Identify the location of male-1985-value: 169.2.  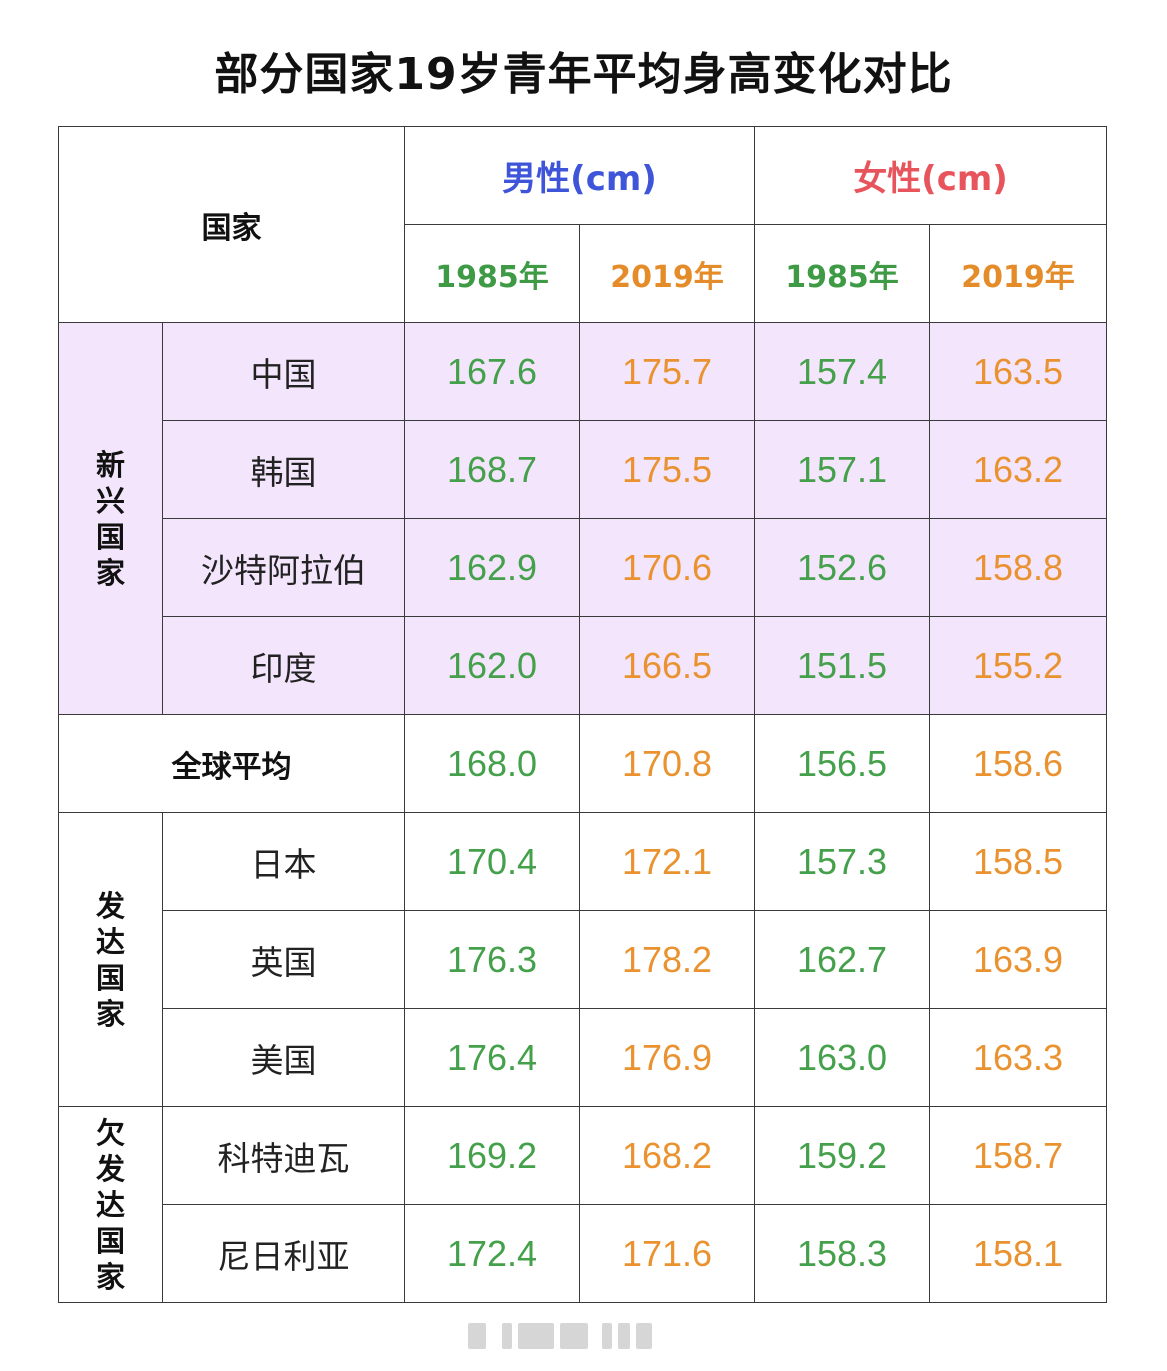
(492, 1155).